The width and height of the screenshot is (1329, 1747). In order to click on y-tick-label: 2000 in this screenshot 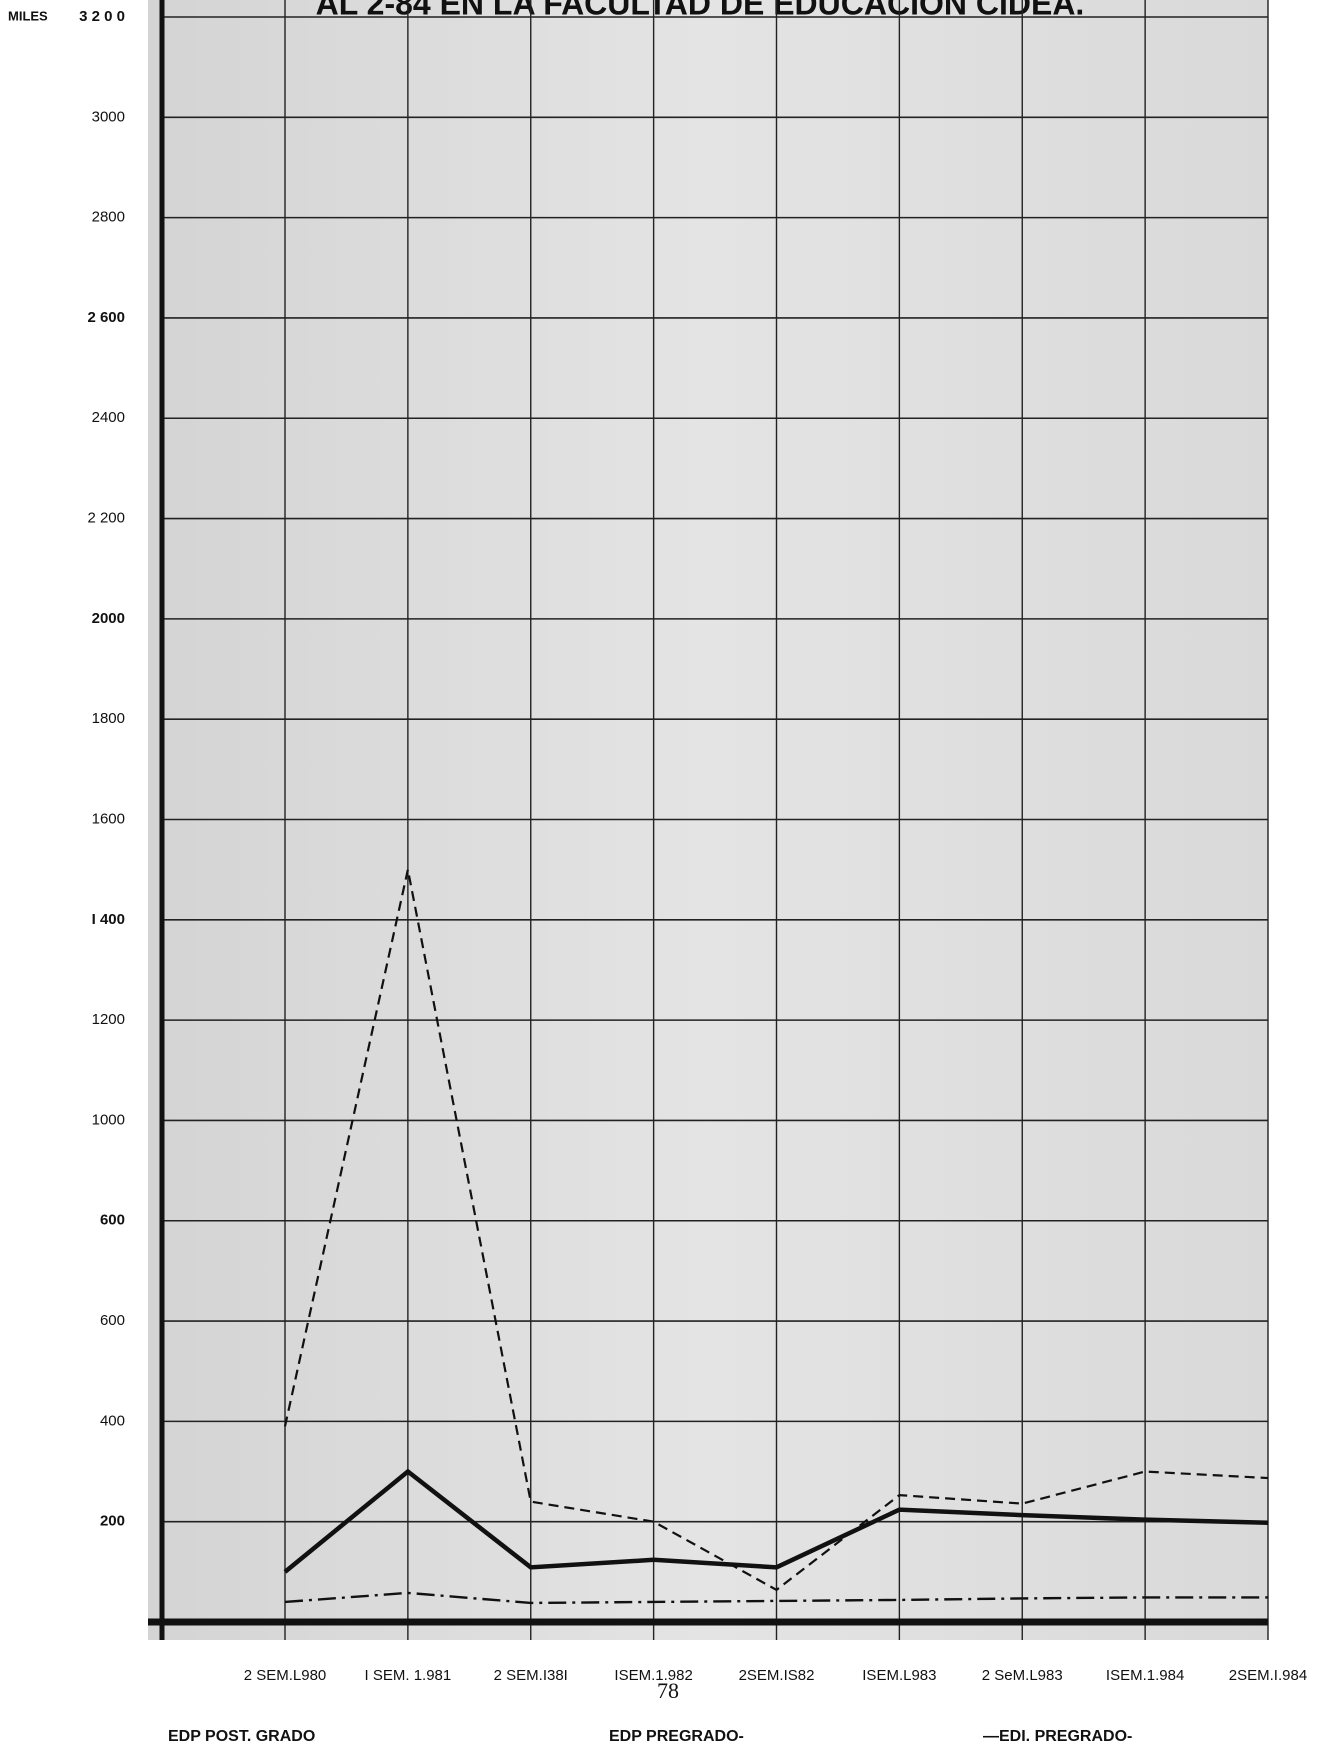, I will do `click(108, 618)`.